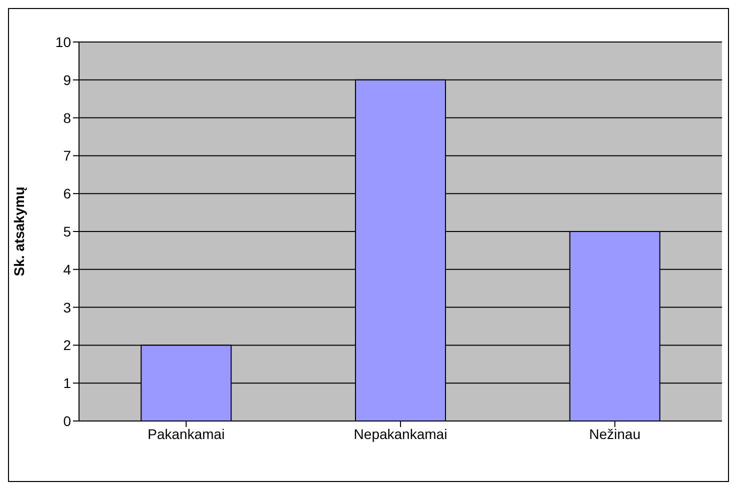 This screenshot has height=490, width=737. I want to click on y-tick-label: 1, so click(67, 383).